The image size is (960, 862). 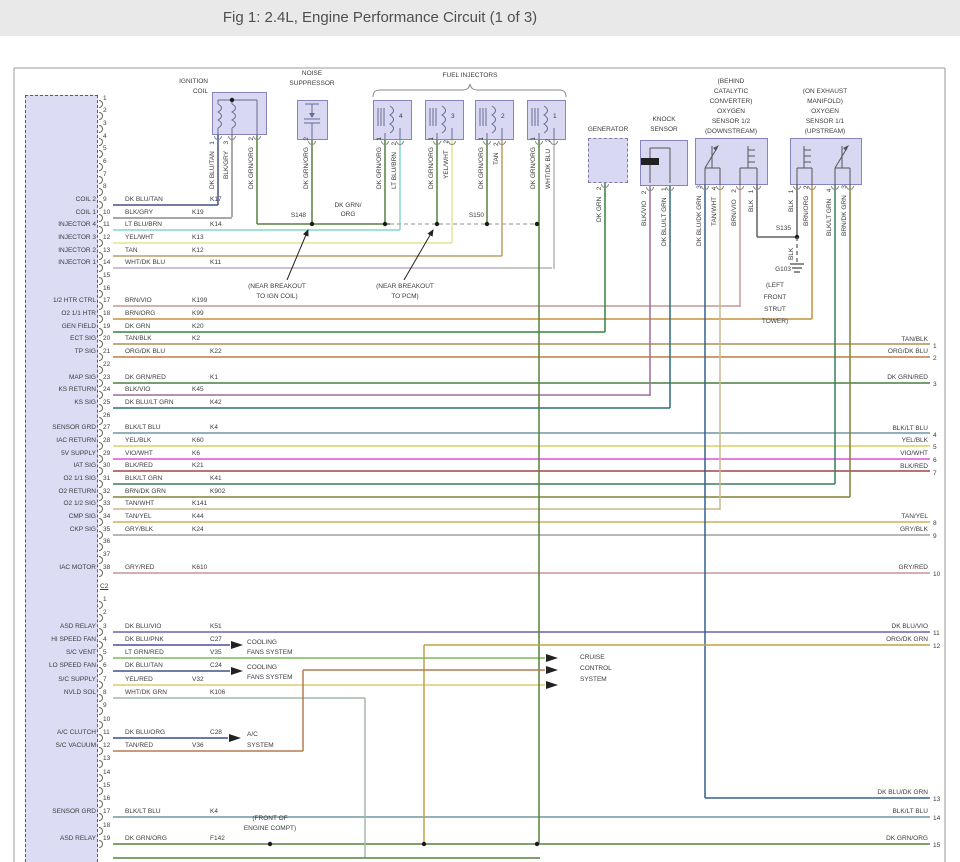 What do you see at coordinates (107, 338) in the screenshot?
I see `c1-pin-number: 20` at bounding box center [107, 338].